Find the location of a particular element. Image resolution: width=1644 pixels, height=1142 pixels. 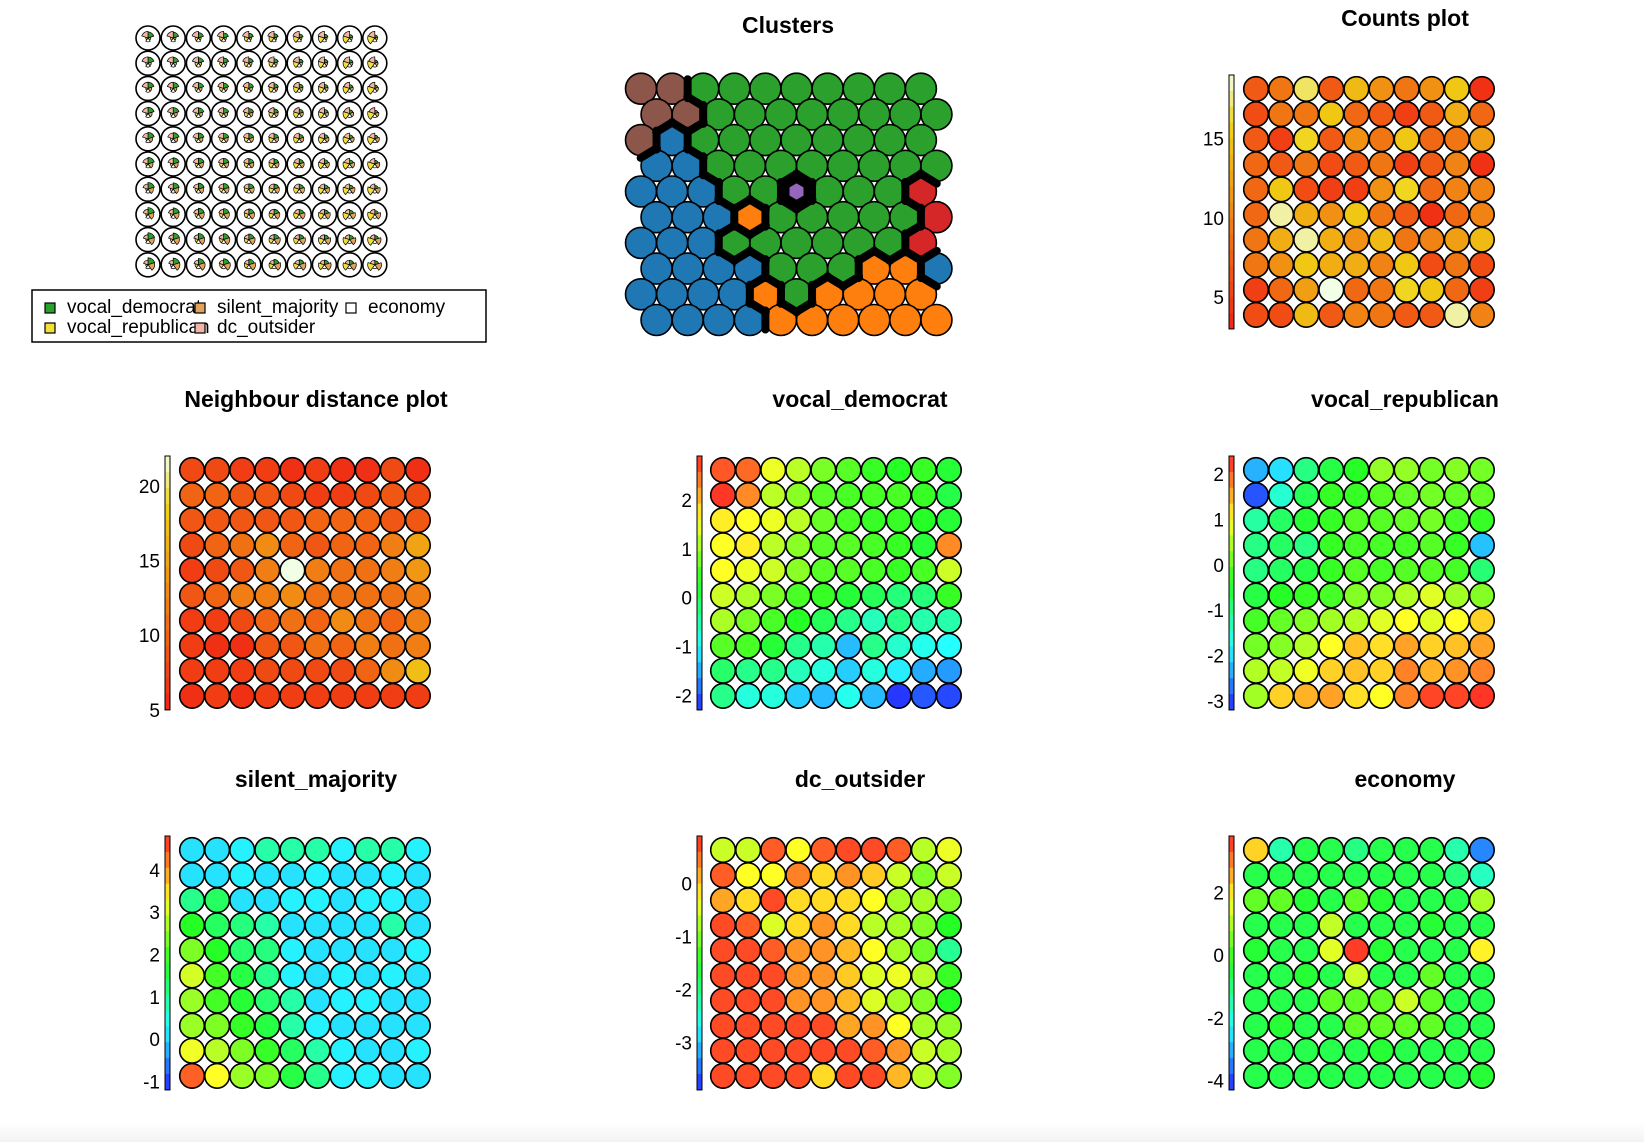

colorbar-tick: -1 is located at coordinates (151, 1082).